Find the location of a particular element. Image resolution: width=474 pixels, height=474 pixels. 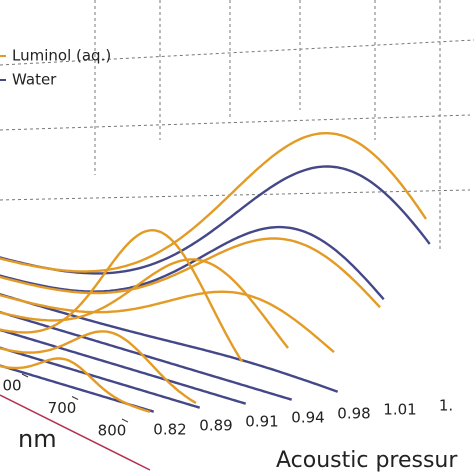

x-tick-label: 00 is located at coordinates (11, 386).